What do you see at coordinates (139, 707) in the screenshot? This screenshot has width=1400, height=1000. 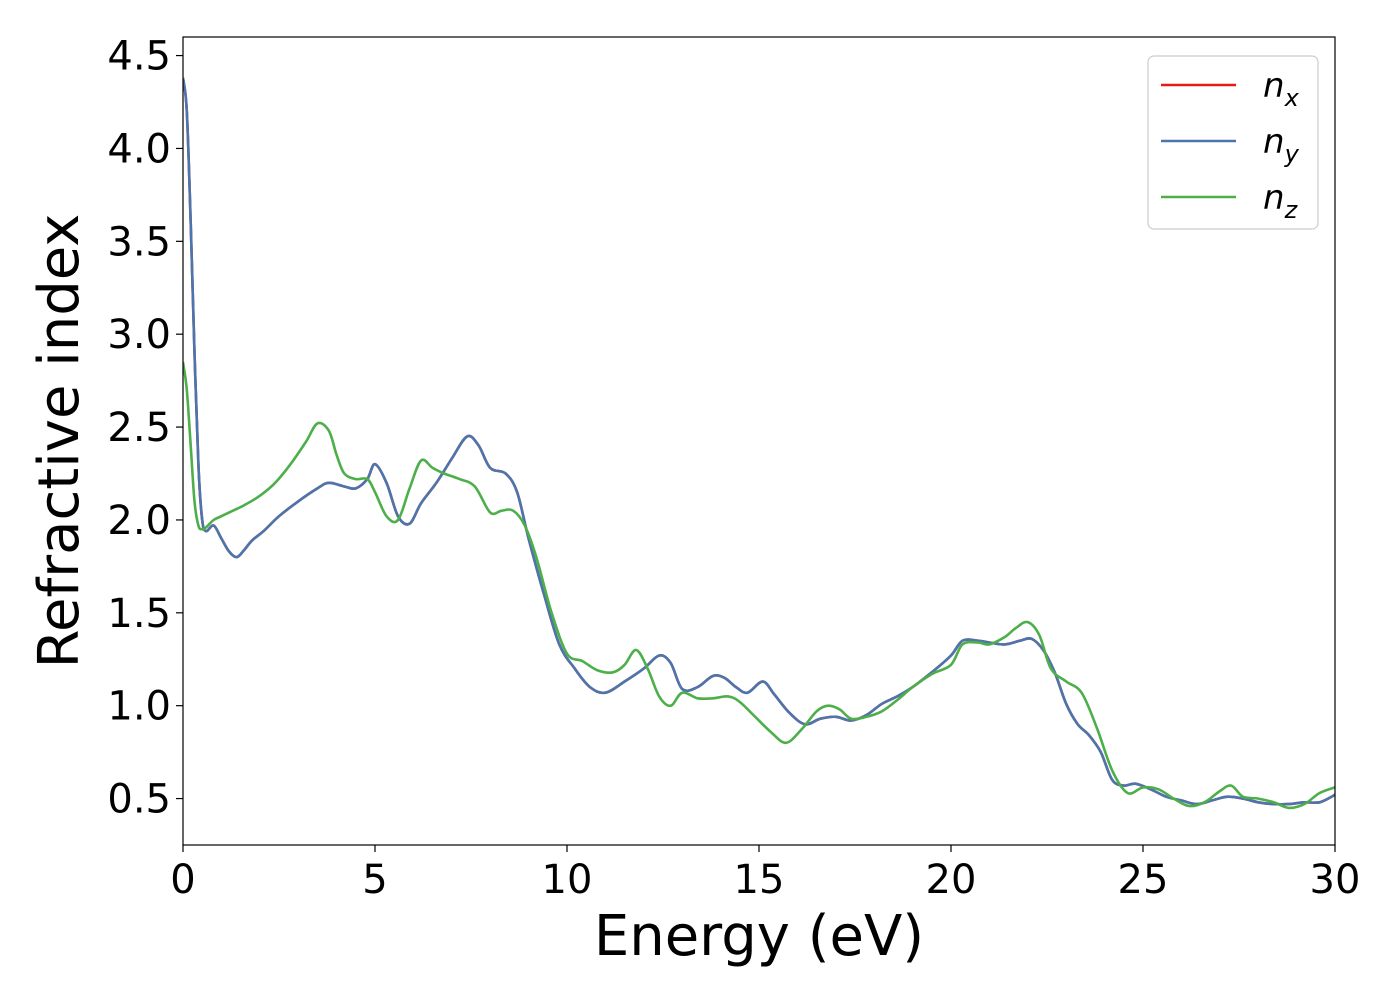 I see `y-tick-label: 1.0` at bounding box center [139, 707].